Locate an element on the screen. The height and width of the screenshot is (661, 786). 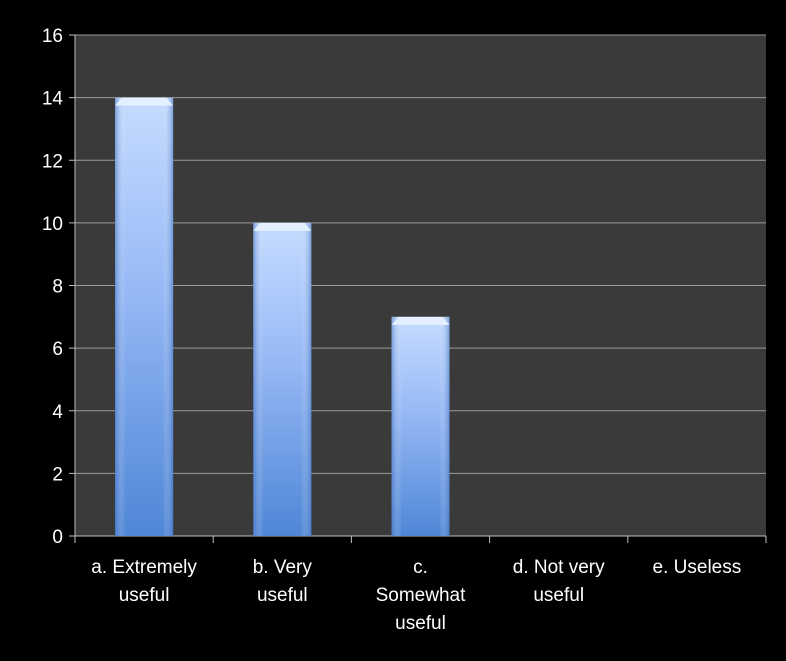
y-tick-label: 0 is located at coordinates (57, 537).